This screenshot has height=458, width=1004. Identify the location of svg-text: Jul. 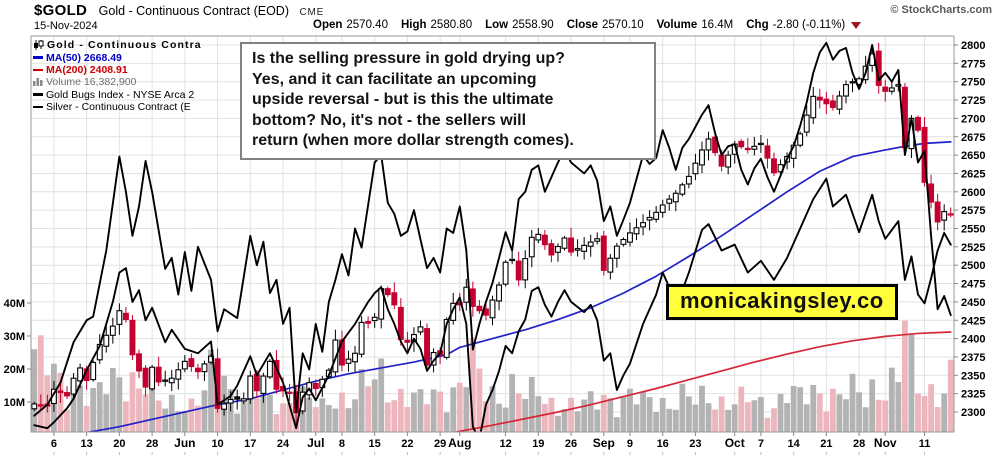
(315, 443).